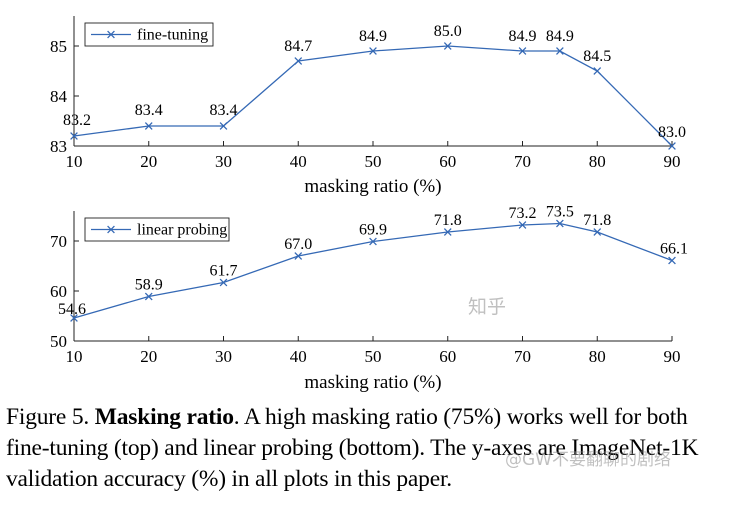 The image size is (732, 522). What do you see at coordinates (588, 460) in the screenshot?
I see `watermark-author: @GW不要翻聊的剧络` at bounding box center [588, 460].